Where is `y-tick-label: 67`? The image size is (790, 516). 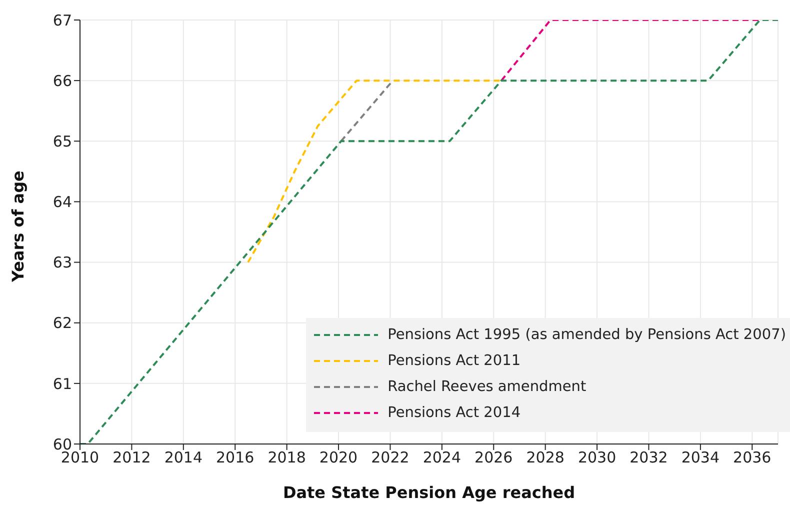
y-tick-label: 67 is located at coordinates (62, 20).